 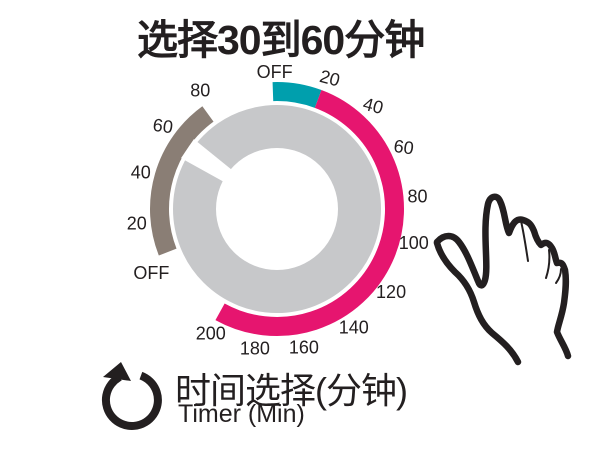 What do you see at coordinates (417, 197) in the screenshot?
I see `dial-label-outer-80: 80` at bounding box center [417, 197].